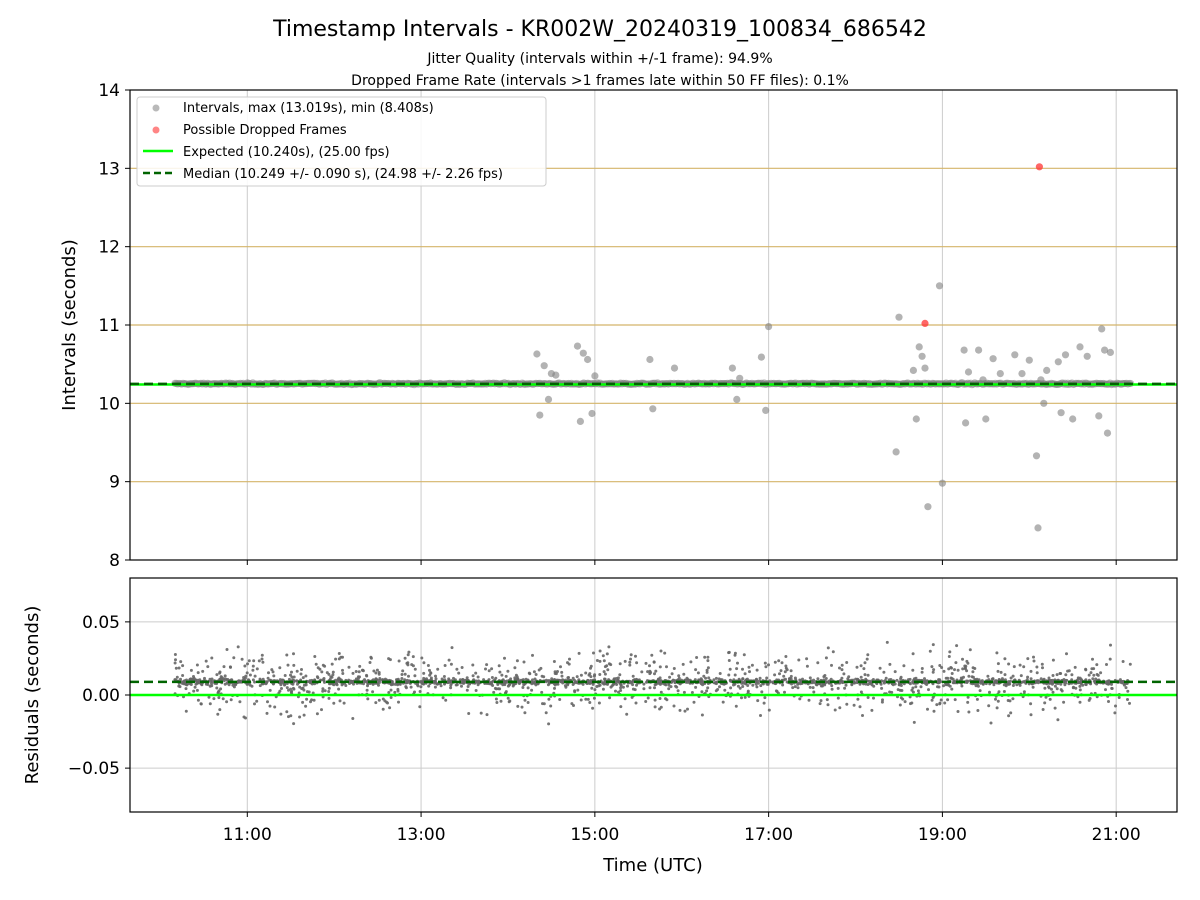 The height and width of the screenshot is (900, 1200). I want to click on x-tick-label: 15:00, so click(594, 835).